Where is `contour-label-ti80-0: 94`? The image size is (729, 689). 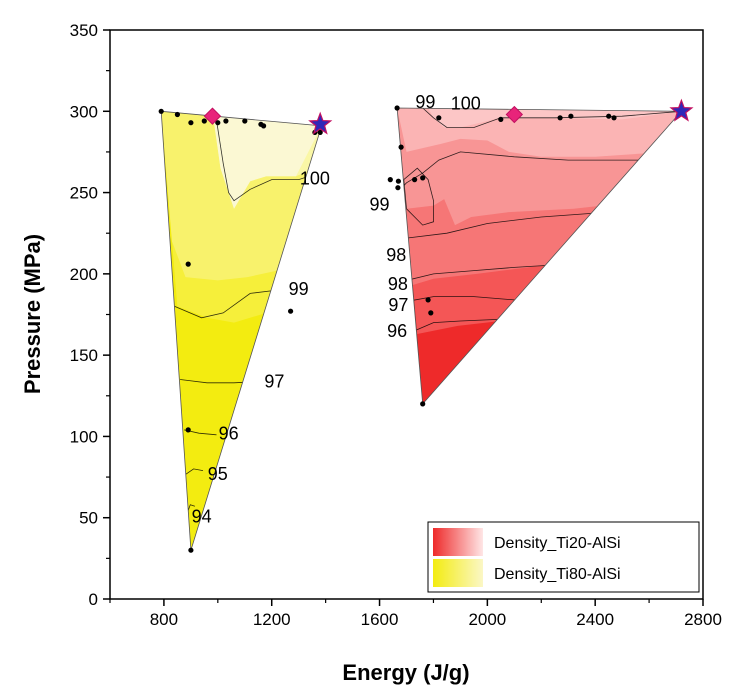 contour-label-ti80-0: 94 is located at coordinates (202, 516).